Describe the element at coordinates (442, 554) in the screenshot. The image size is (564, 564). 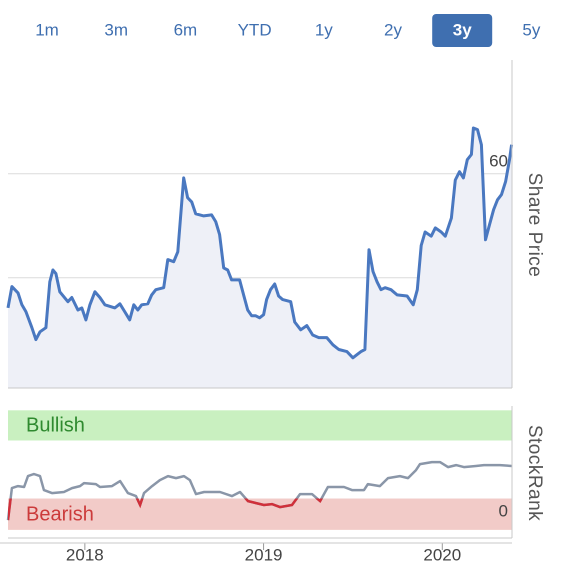
I see `x-tick-label: 2020` at that location.